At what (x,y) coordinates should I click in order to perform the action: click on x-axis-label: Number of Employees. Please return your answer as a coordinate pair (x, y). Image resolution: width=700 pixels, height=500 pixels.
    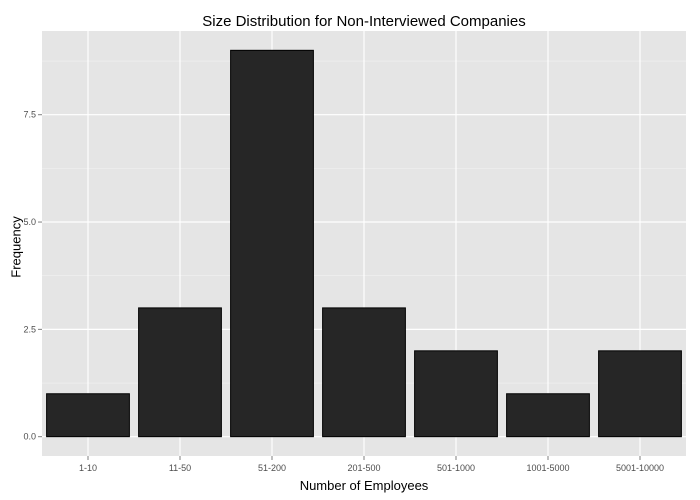
    Looking at the image, I should click on (364, 485).